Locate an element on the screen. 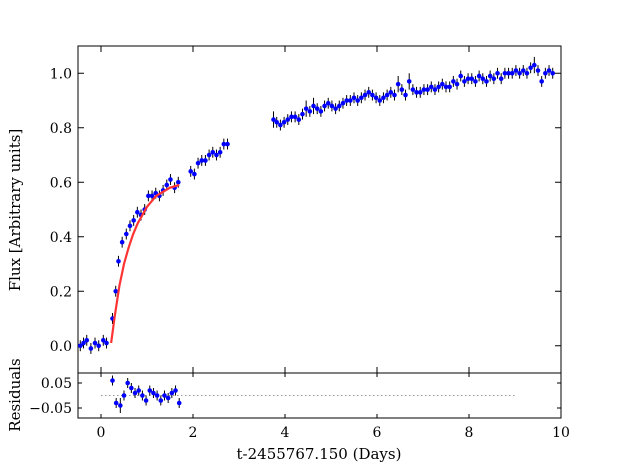 The height and width of the screenshot is (467, 623). residuals-panel: 0.05 −0.05 Residuals is located at coordinates (284, 395).